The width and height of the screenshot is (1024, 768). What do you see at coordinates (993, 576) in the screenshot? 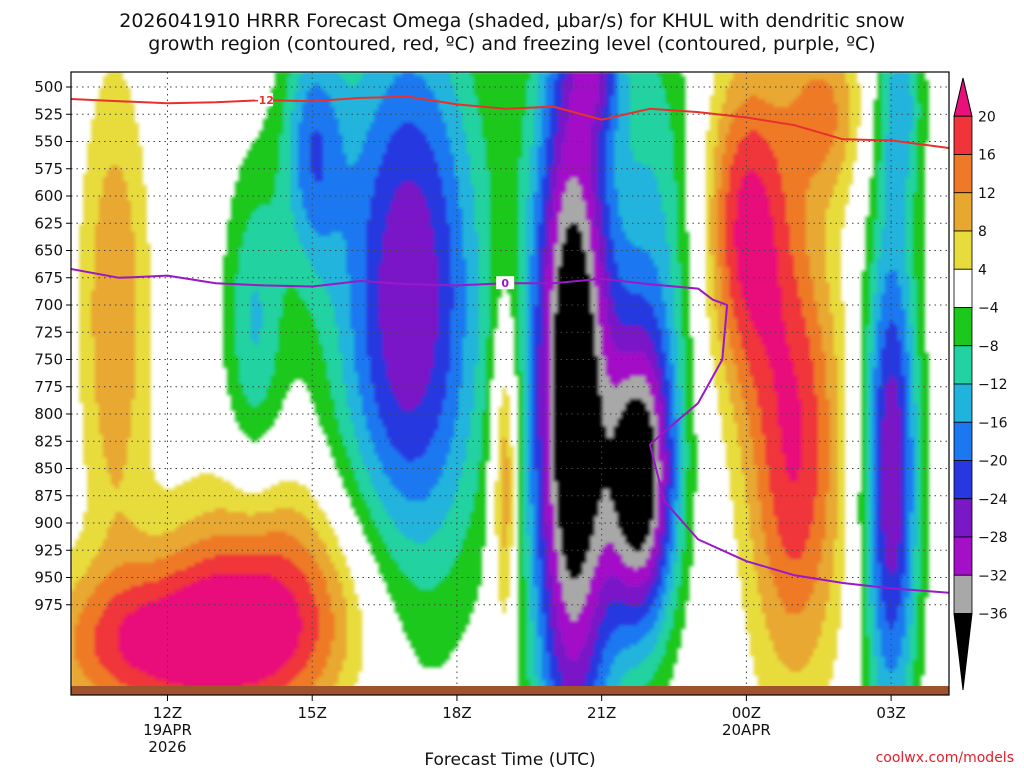
I see `colorbar-label: −32` at bounding box center [993, 576].